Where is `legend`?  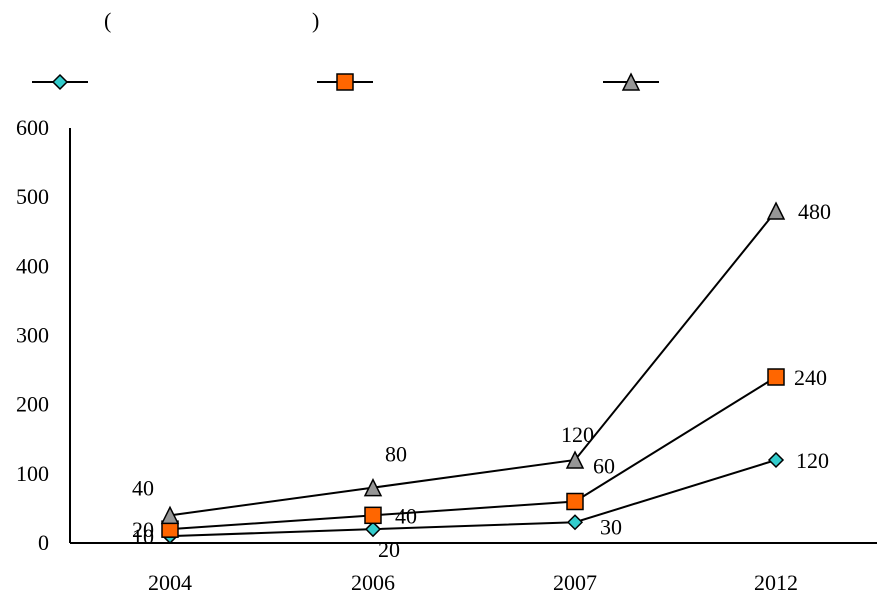
legend is located at coordinates (345, 81).